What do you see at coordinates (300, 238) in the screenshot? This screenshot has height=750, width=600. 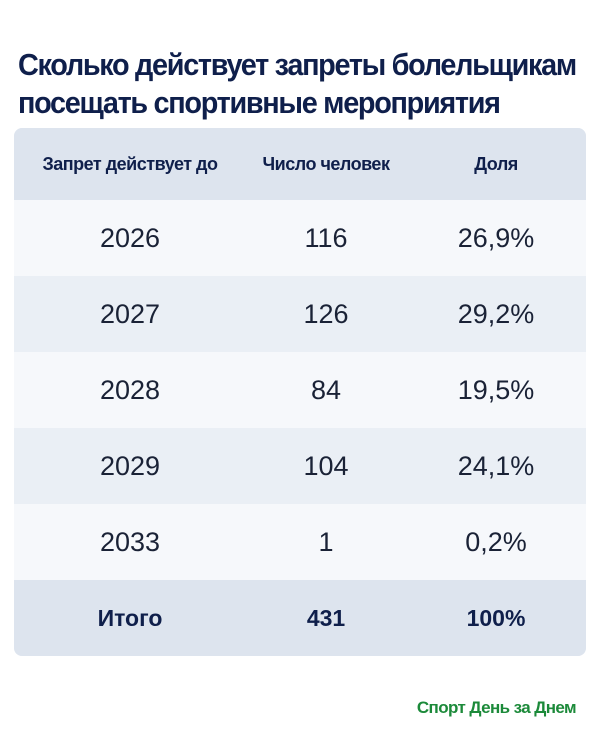 I see `table-row: 2026 116 26,9%` at bounding box center [300, 238].